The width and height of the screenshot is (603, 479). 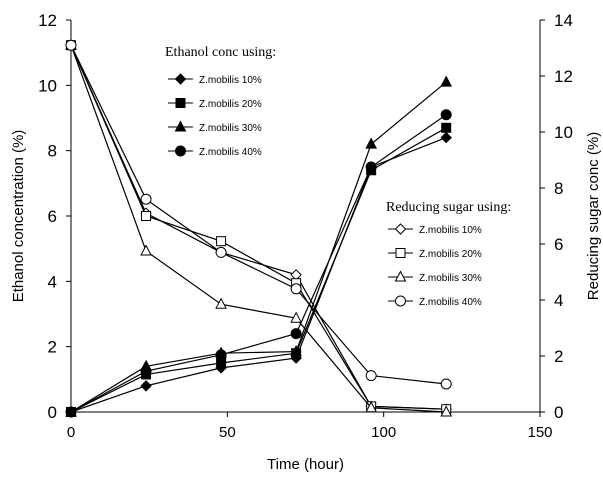 I want to click on y-tick-label: 4, so click(x=52, y=281).